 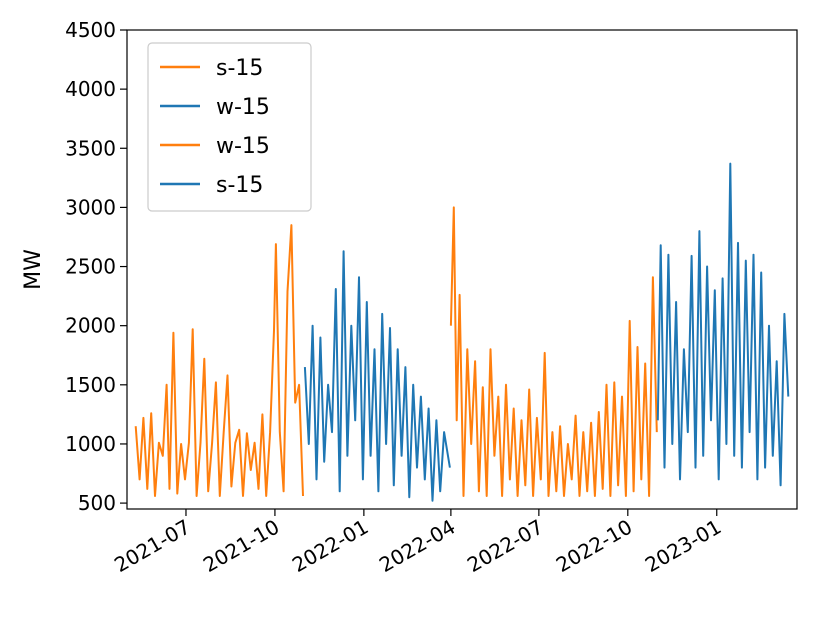 I want to click on legend: s-15 w-15 w-15 s-15, so click(x=229, y=127).